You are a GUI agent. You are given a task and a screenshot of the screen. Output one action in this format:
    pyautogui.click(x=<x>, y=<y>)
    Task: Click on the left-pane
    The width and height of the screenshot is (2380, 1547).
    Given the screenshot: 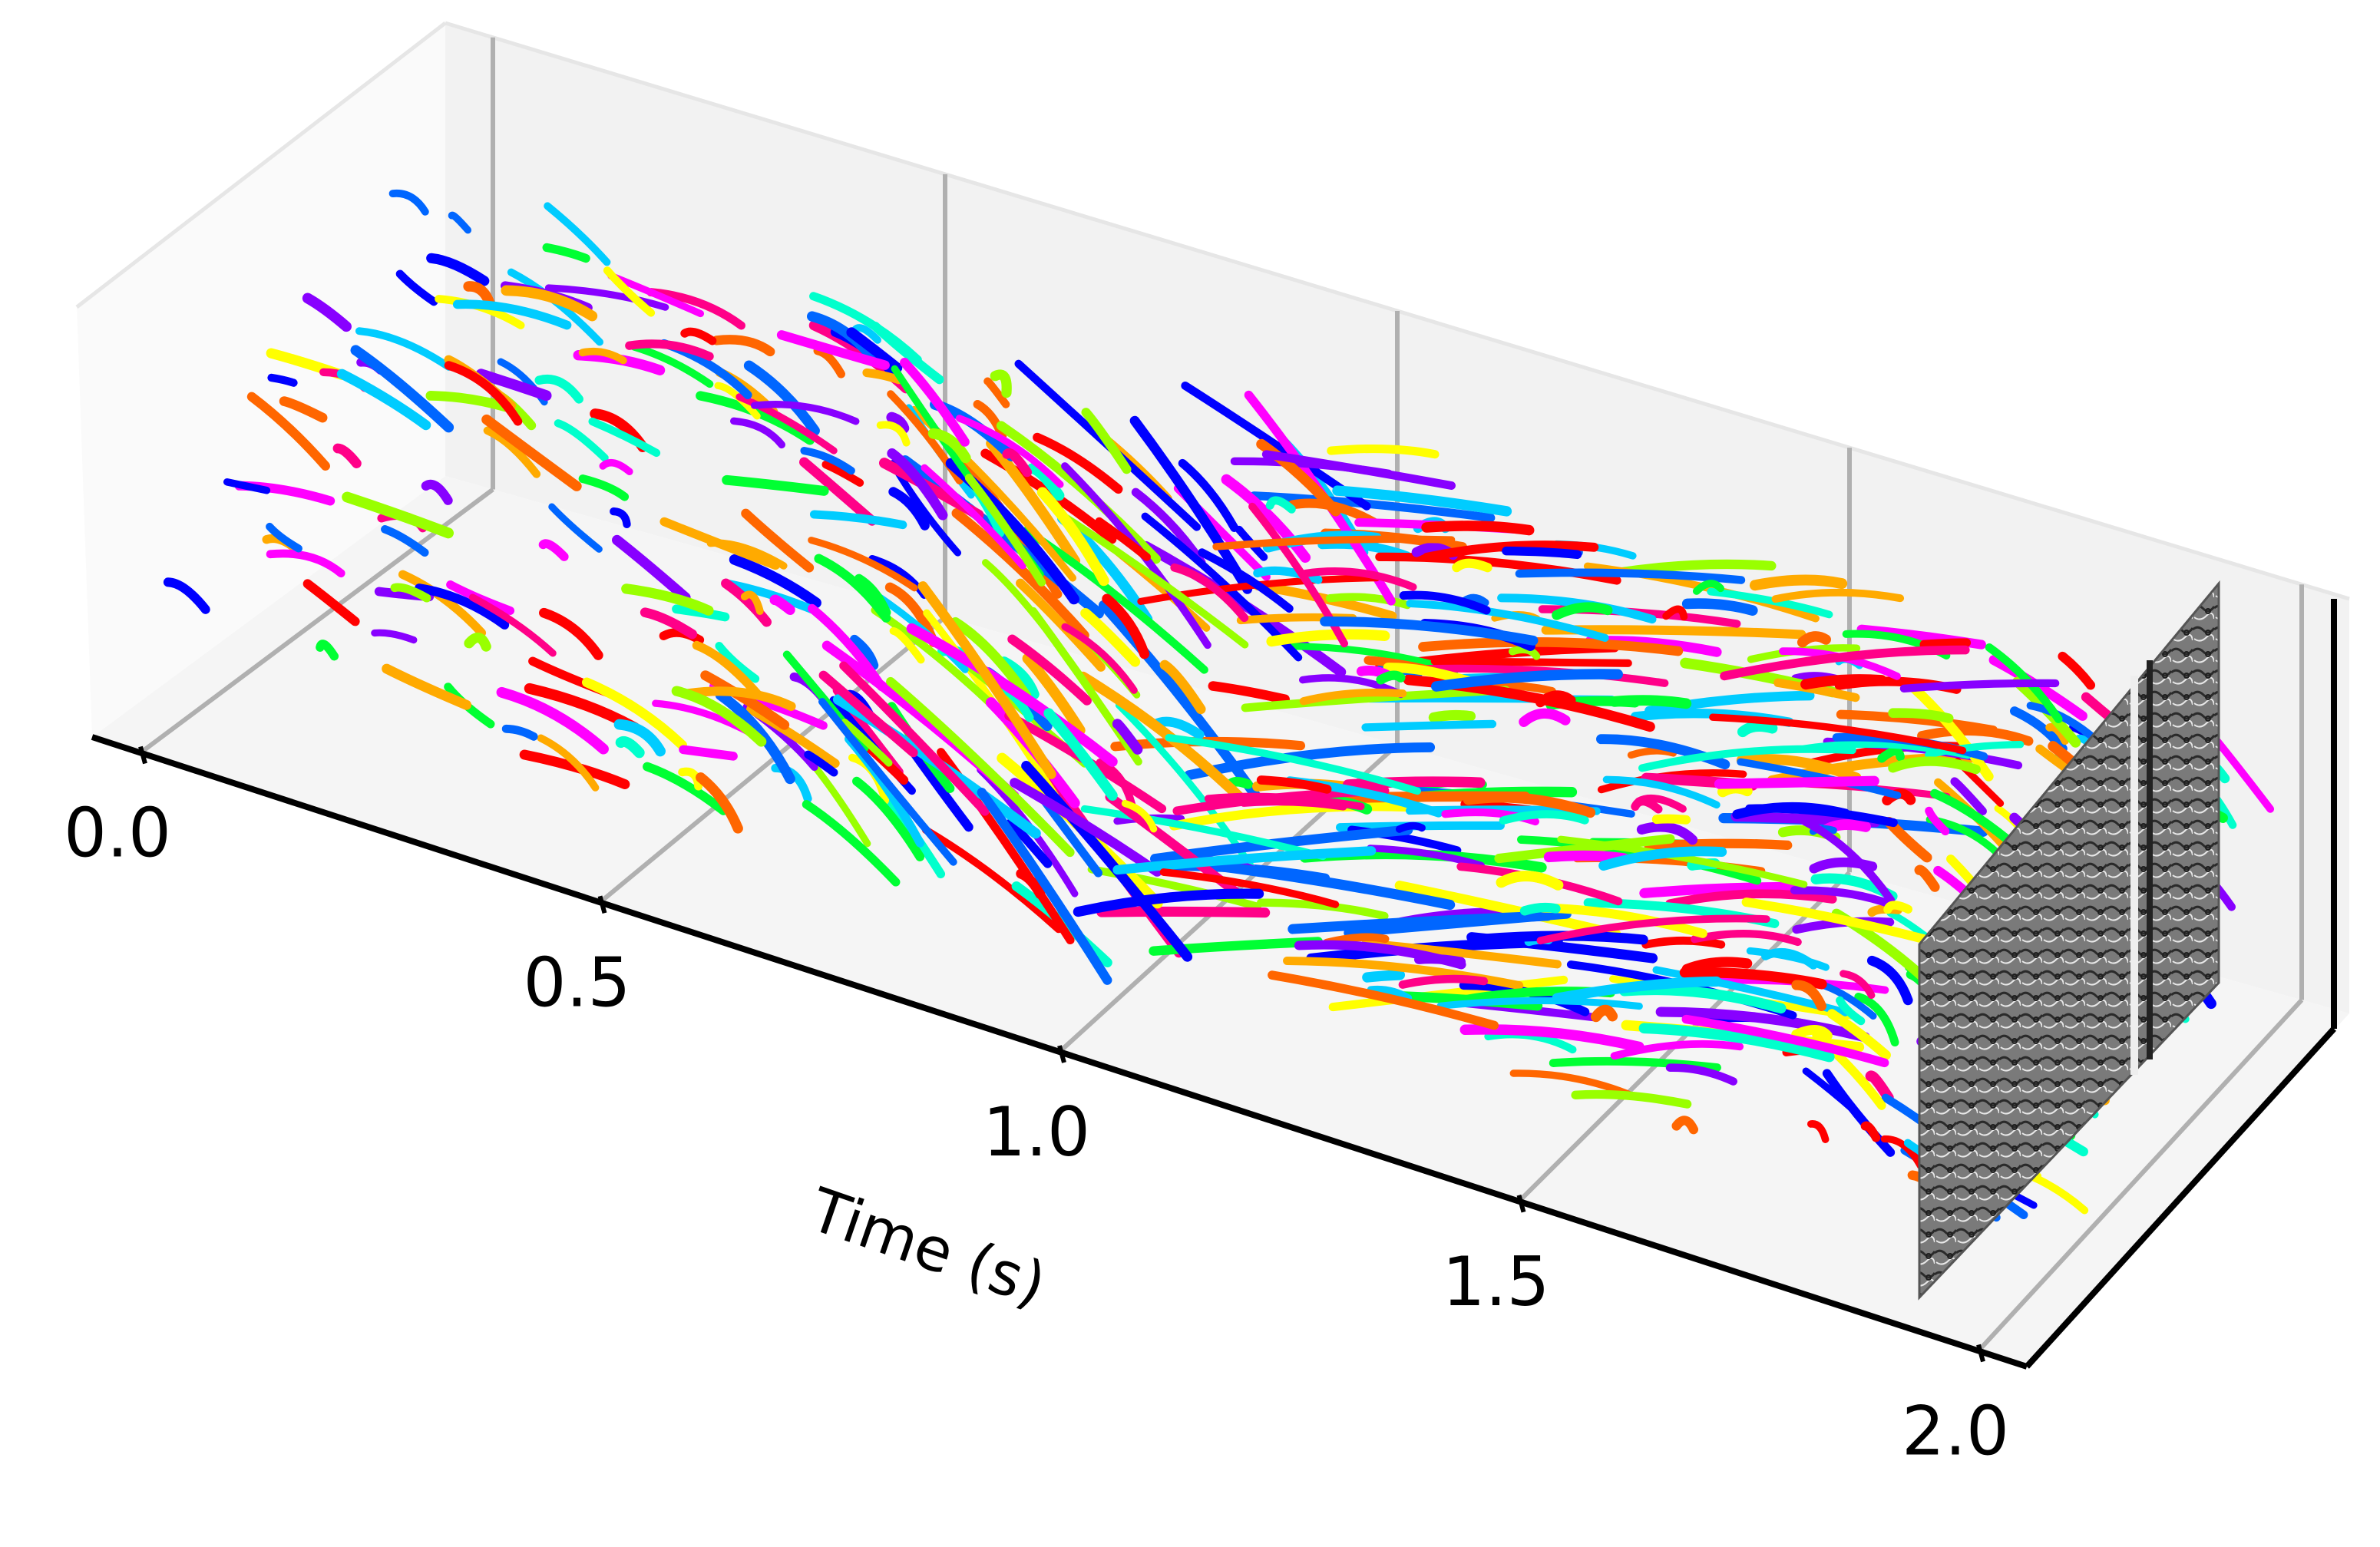 What is the action you would take?
    pyautogui.click(x=261, y=380)
    